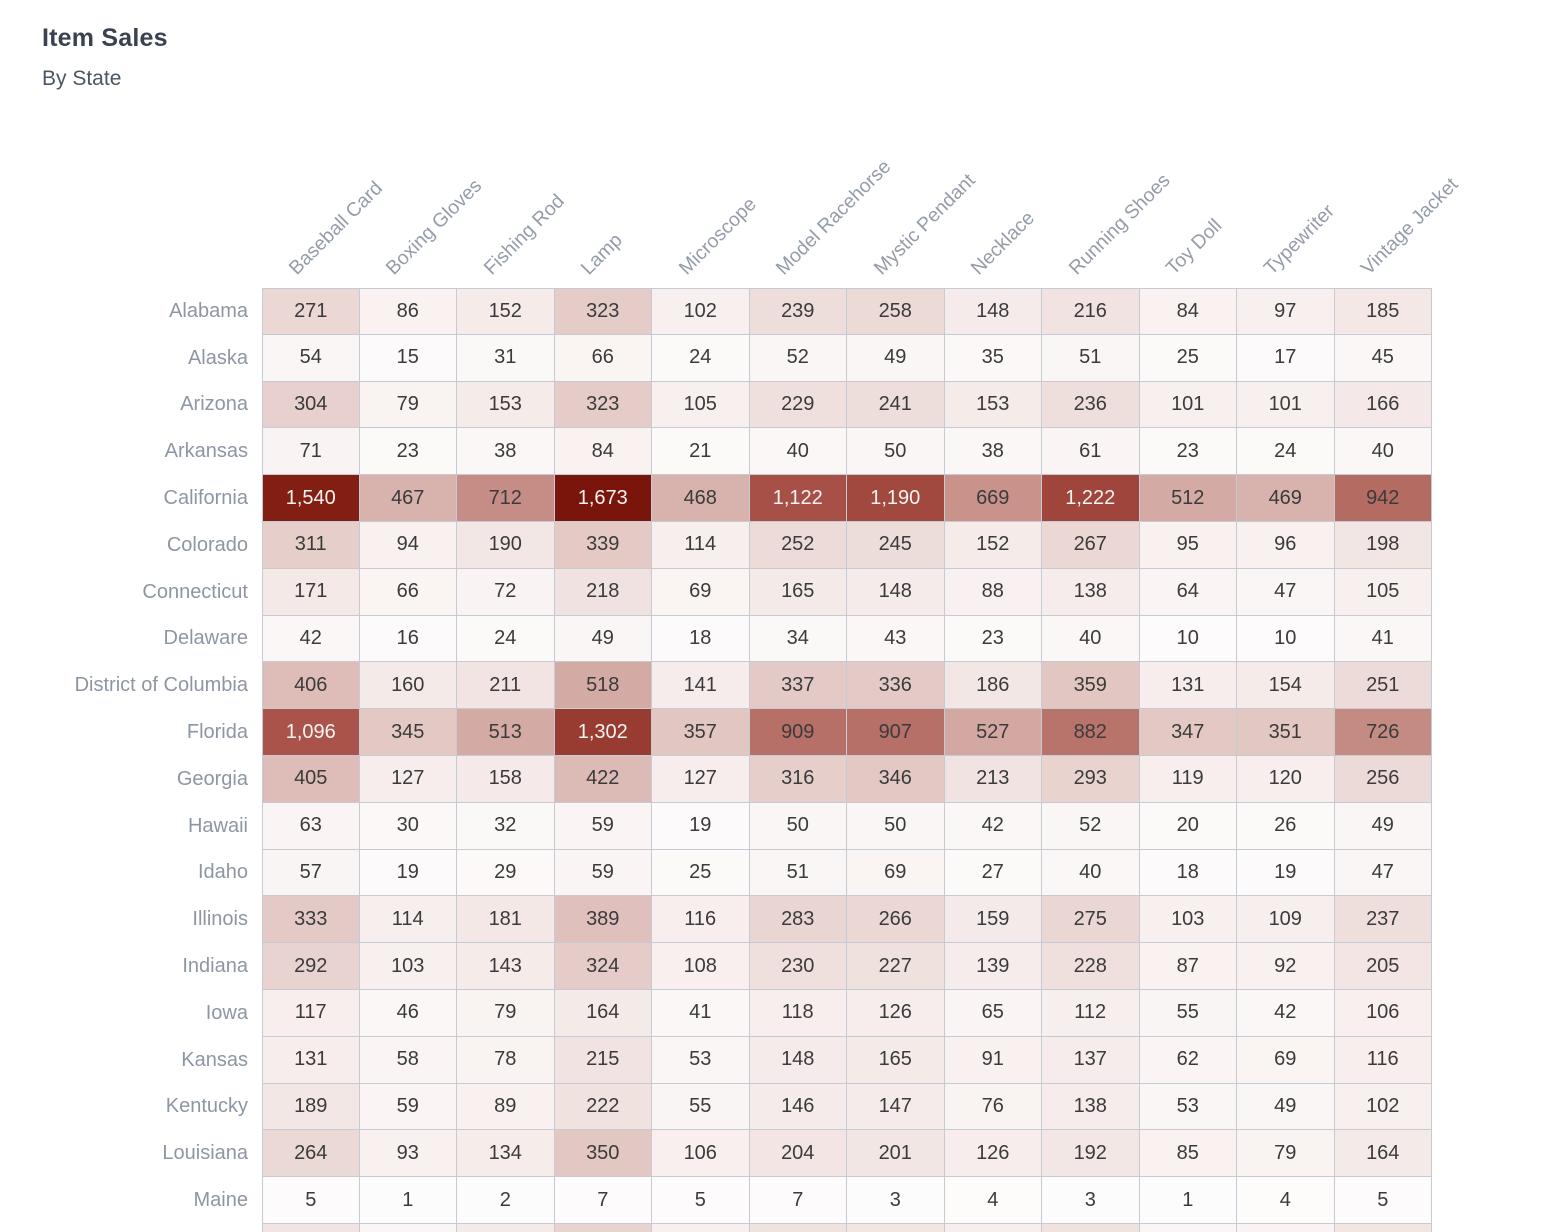 This screenshot has width=1550, height=1232. Describe the element at coordinates (896, 966) in the screenshot. I see `heatmap-cell: 227` at that location.